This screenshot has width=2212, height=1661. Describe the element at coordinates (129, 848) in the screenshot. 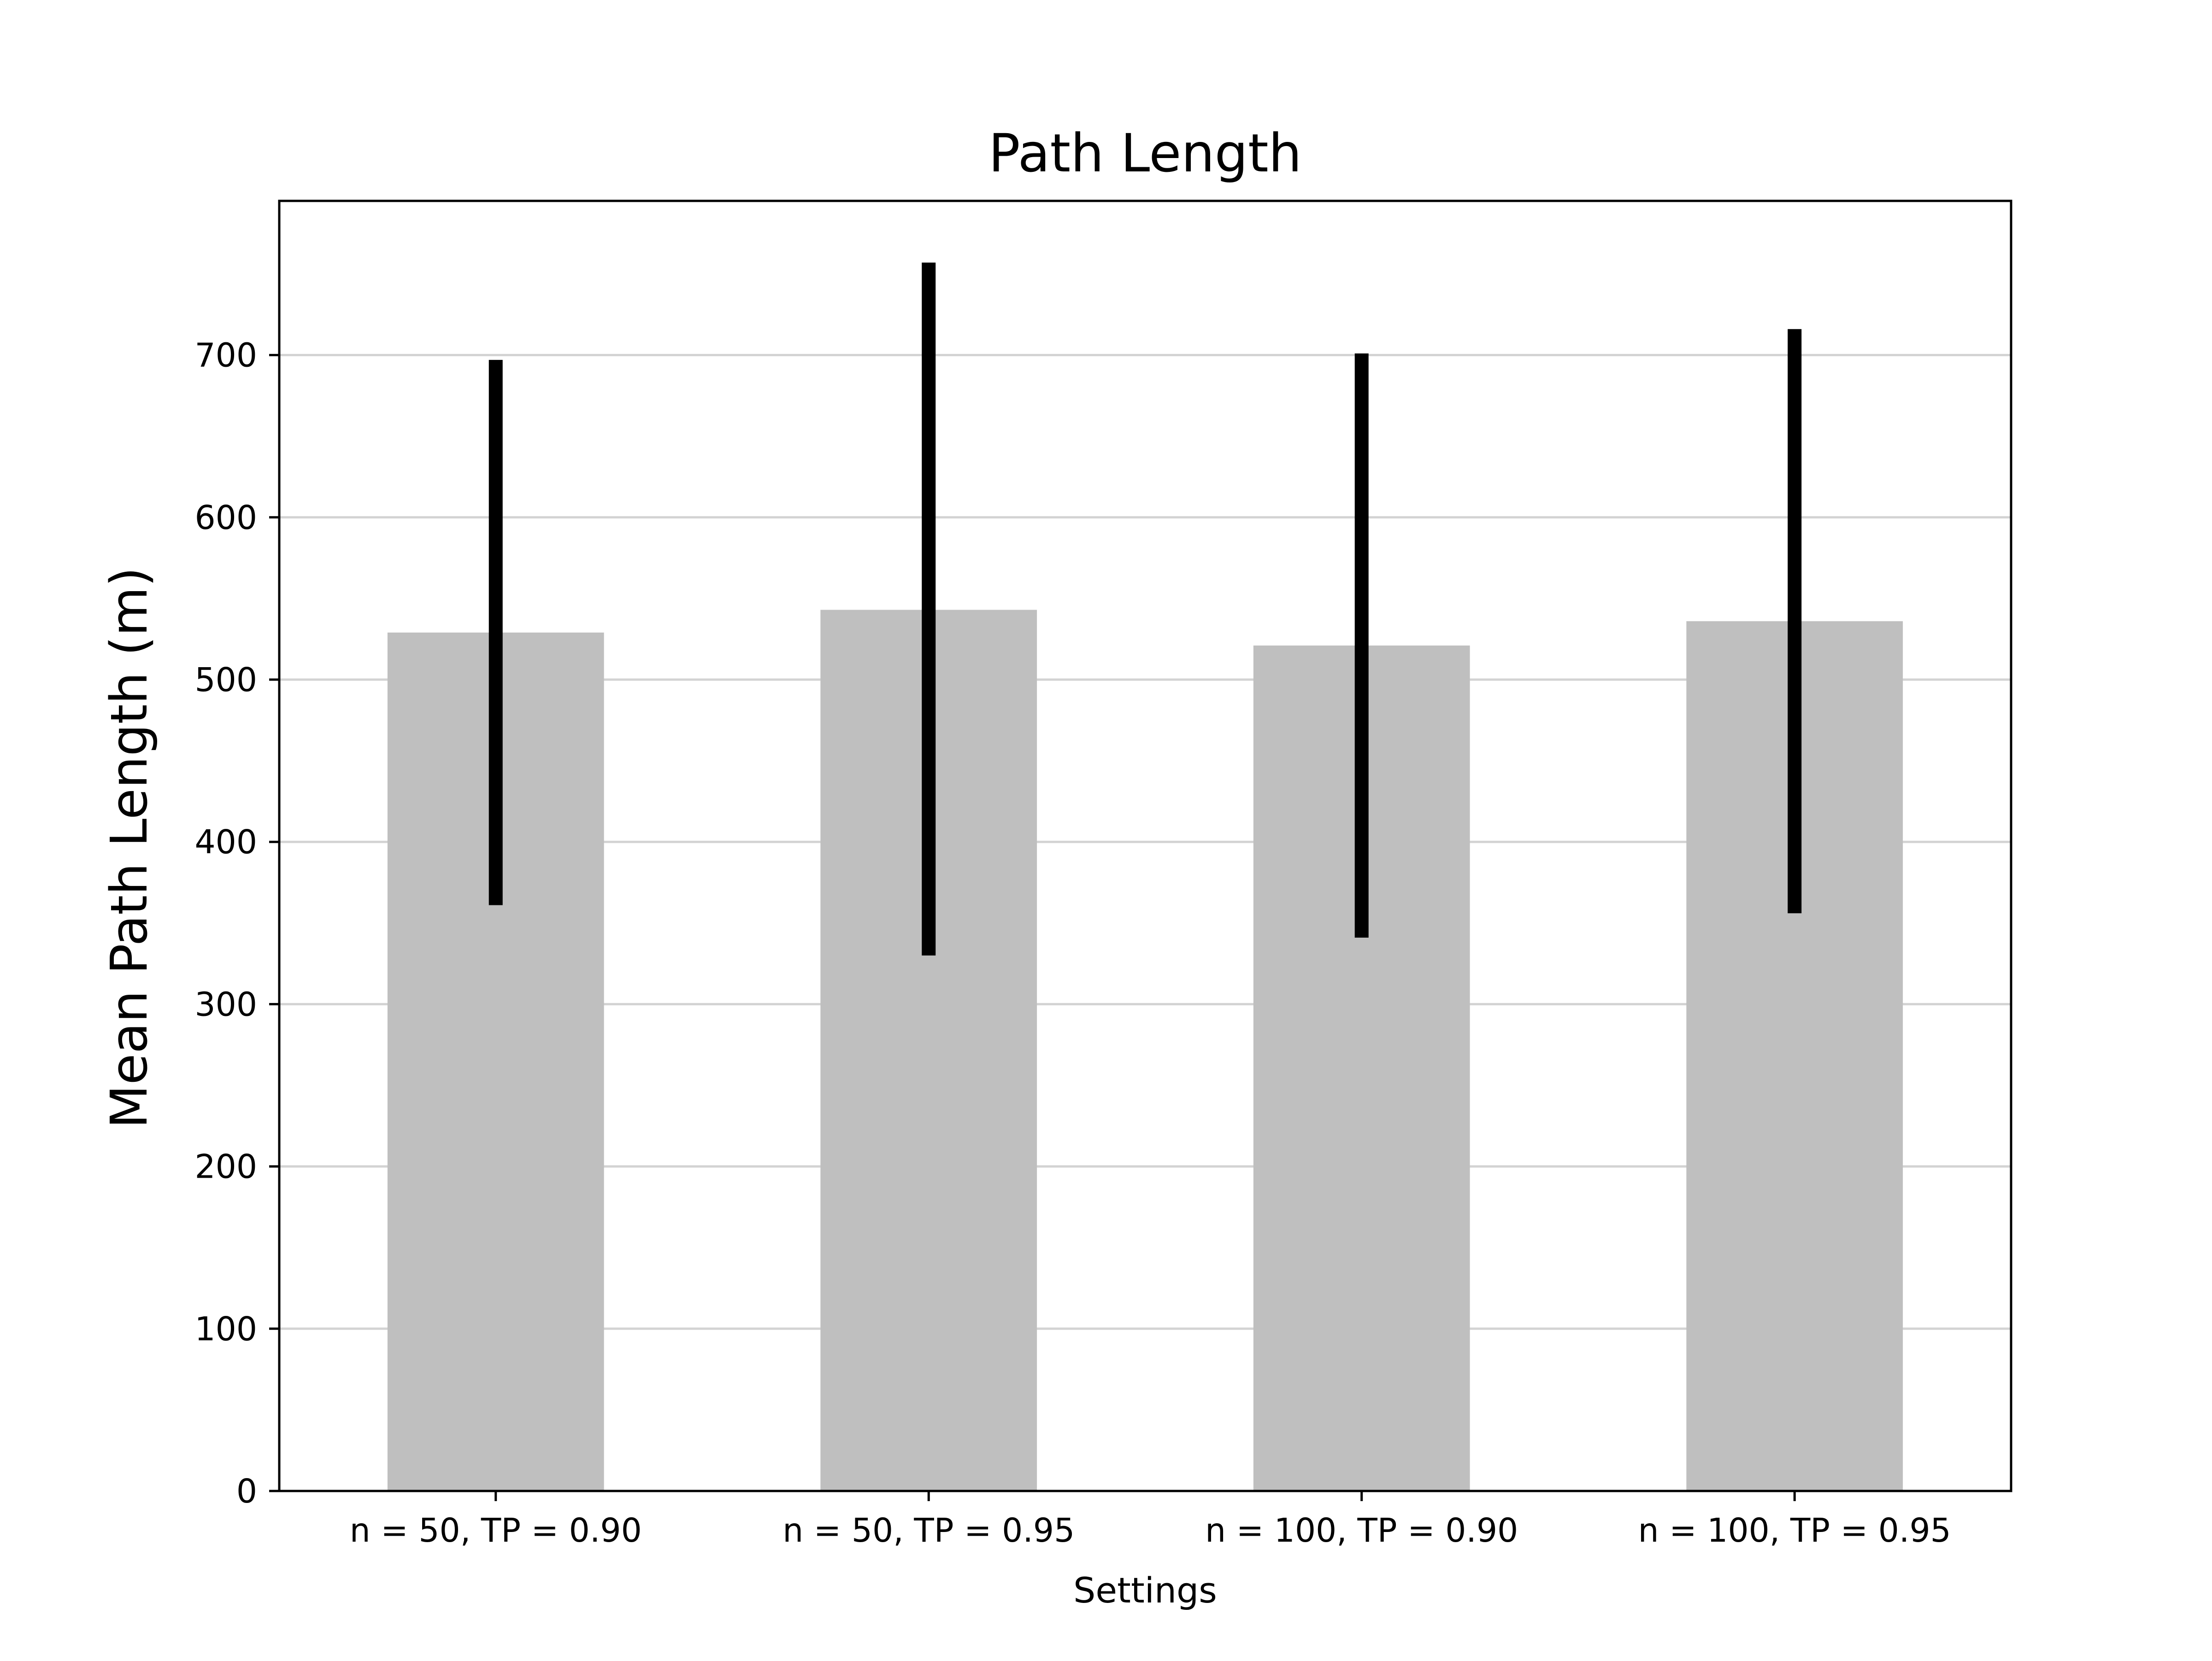

I see `y-axis-label: Mean Path Length (m)` at that location.